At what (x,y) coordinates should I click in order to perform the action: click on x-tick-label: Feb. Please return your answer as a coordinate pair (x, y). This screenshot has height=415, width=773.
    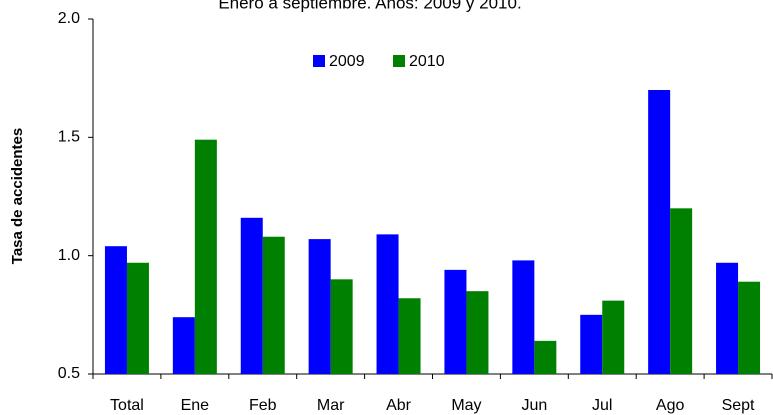
    Looking at the image, I should click on (263, 405).